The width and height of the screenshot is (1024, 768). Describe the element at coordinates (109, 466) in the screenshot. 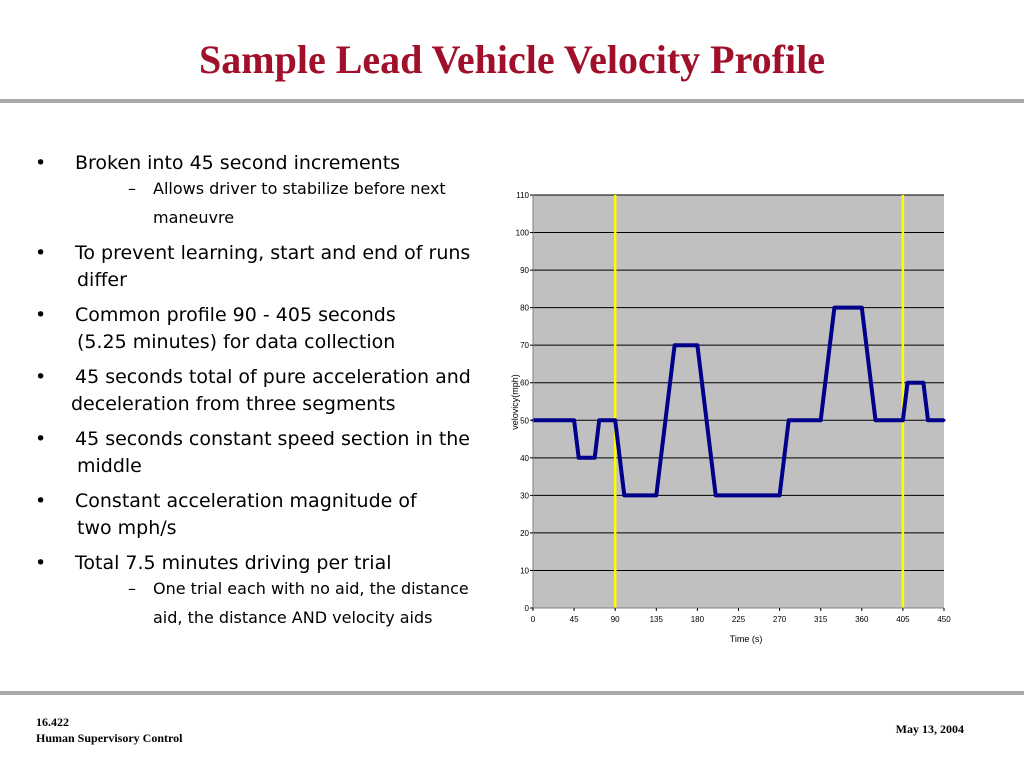

I see `bullet-text-cont: middle` at that location.